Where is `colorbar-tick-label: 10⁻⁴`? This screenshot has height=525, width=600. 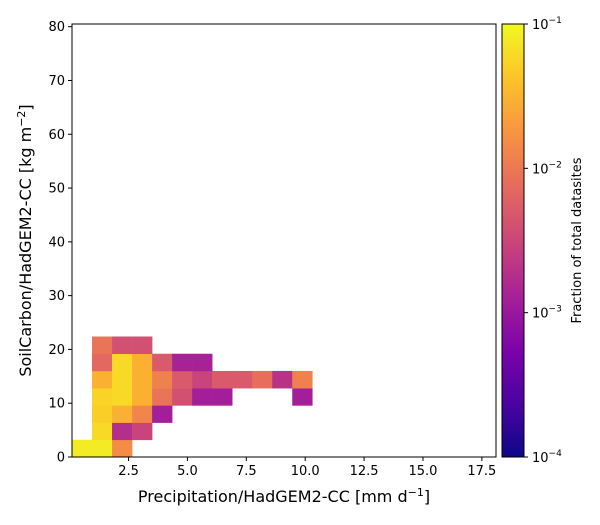 colorbar-tick-label: 10⁻⁴ is located at coordinates (547, 457).